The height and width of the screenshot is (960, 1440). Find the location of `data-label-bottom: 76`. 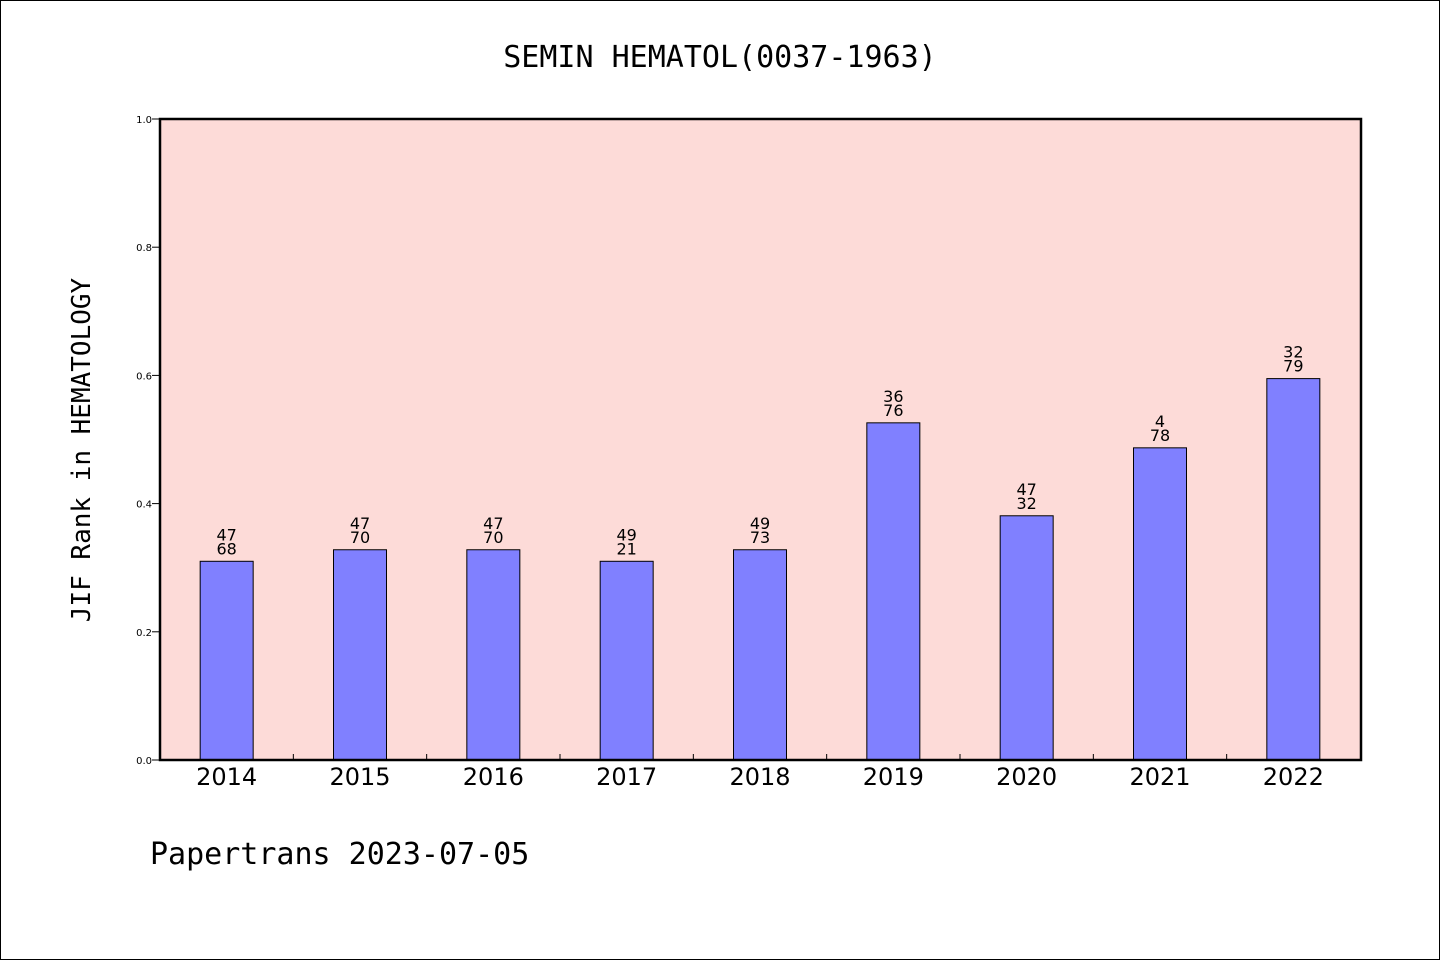

data-label-bottom: 76 is located at coordinates (893, 410).